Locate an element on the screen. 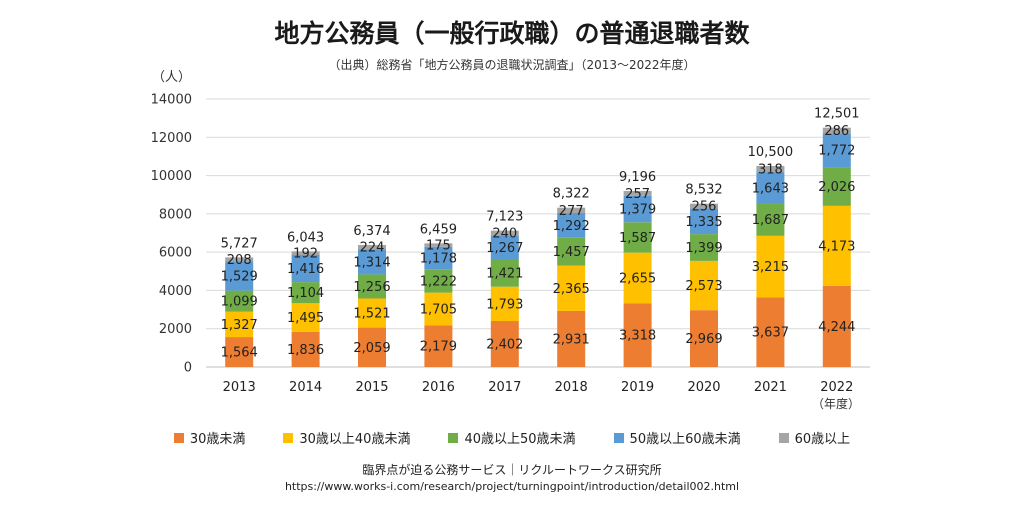 The image size is (1024, 507). data-label: 2,655 is located at coordinates (637, 279).